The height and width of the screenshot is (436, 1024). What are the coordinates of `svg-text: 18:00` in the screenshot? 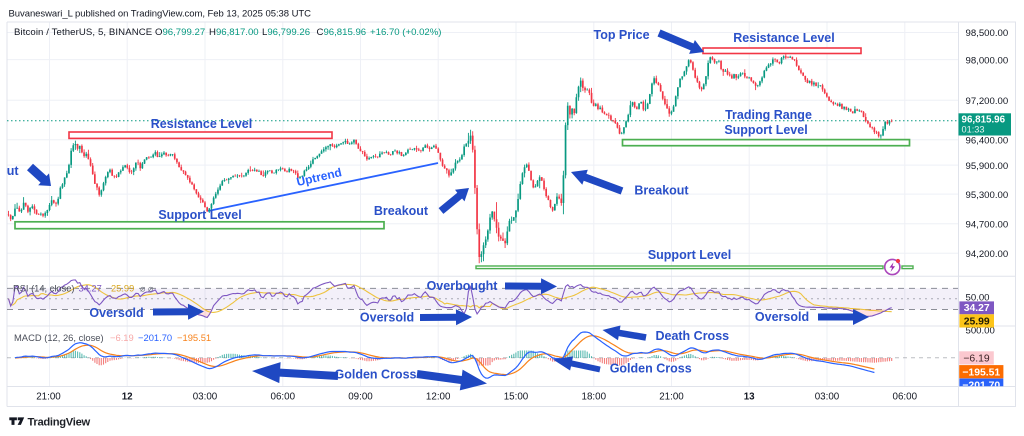 It's located at (594, 397).